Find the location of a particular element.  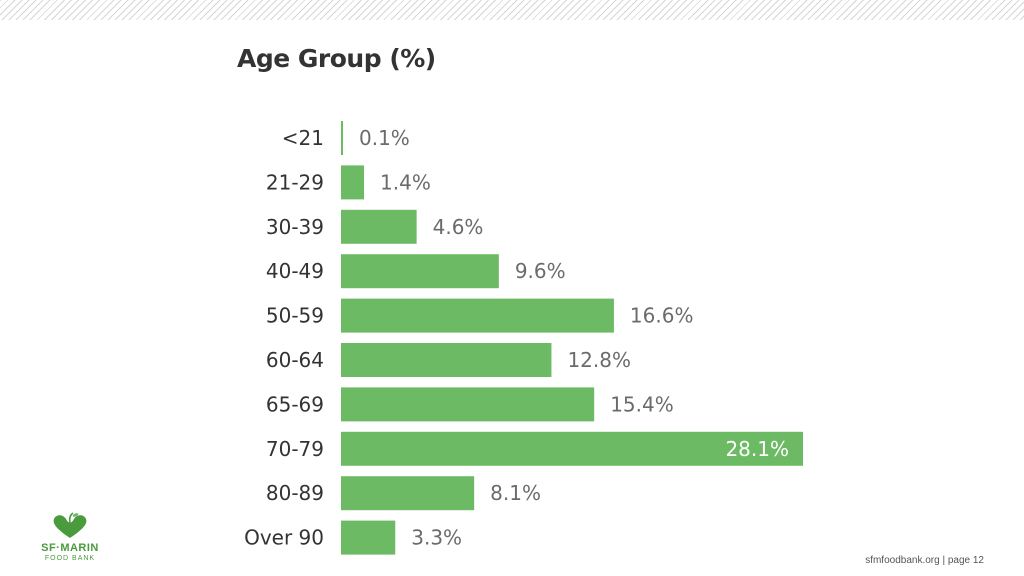

logo-subtitle: FOOD BANK is located at coordinates (70, 558).